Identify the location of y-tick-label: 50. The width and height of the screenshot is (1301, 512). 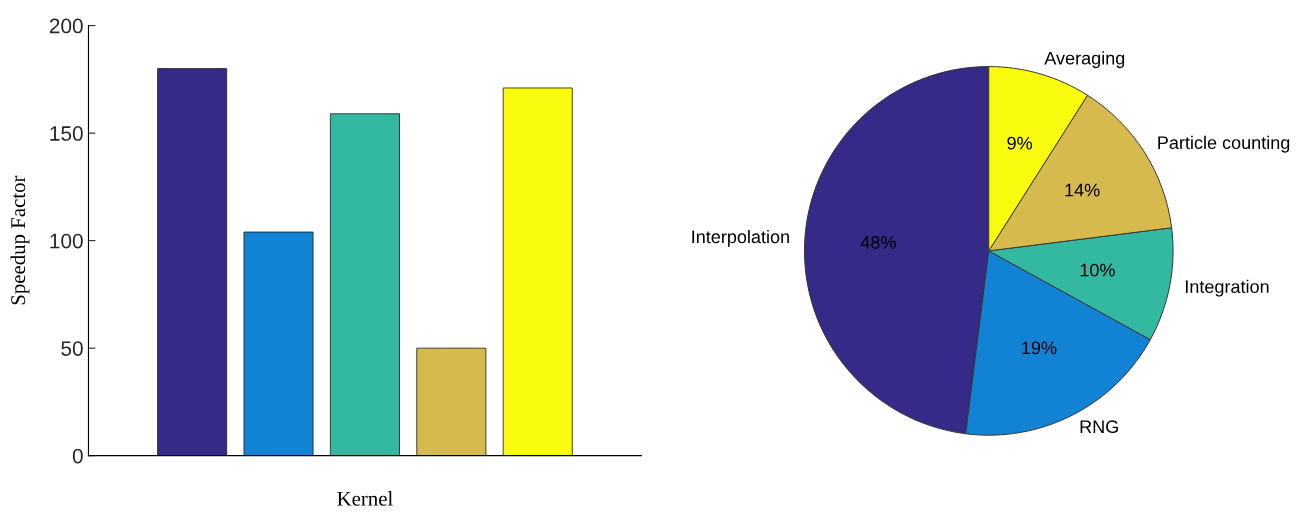
(72, 348).